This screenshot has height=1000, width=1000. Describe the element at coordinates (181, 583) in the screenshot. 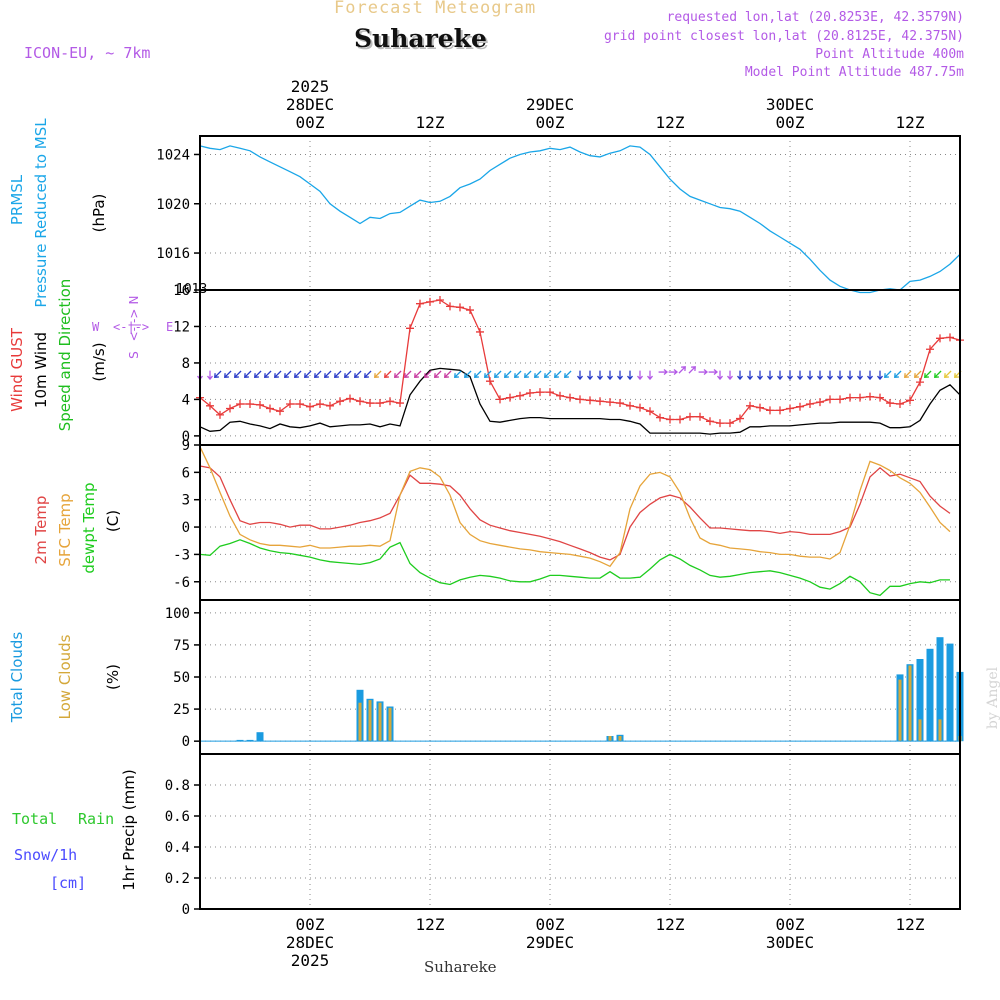

I see `y-tick-label: -6` at that location.